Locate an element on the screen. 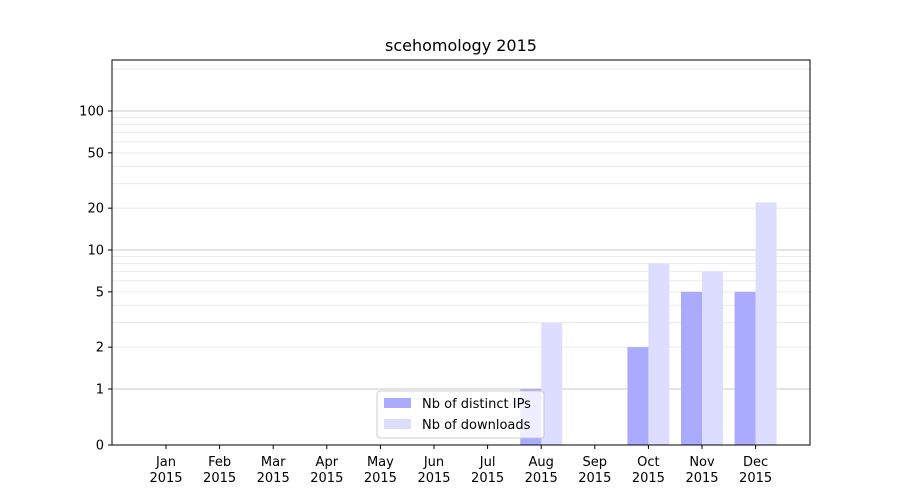 The width and height of the screenshot is (900, 500). x-tick-label: Sep 2015 is located at coordinates (594, 470).